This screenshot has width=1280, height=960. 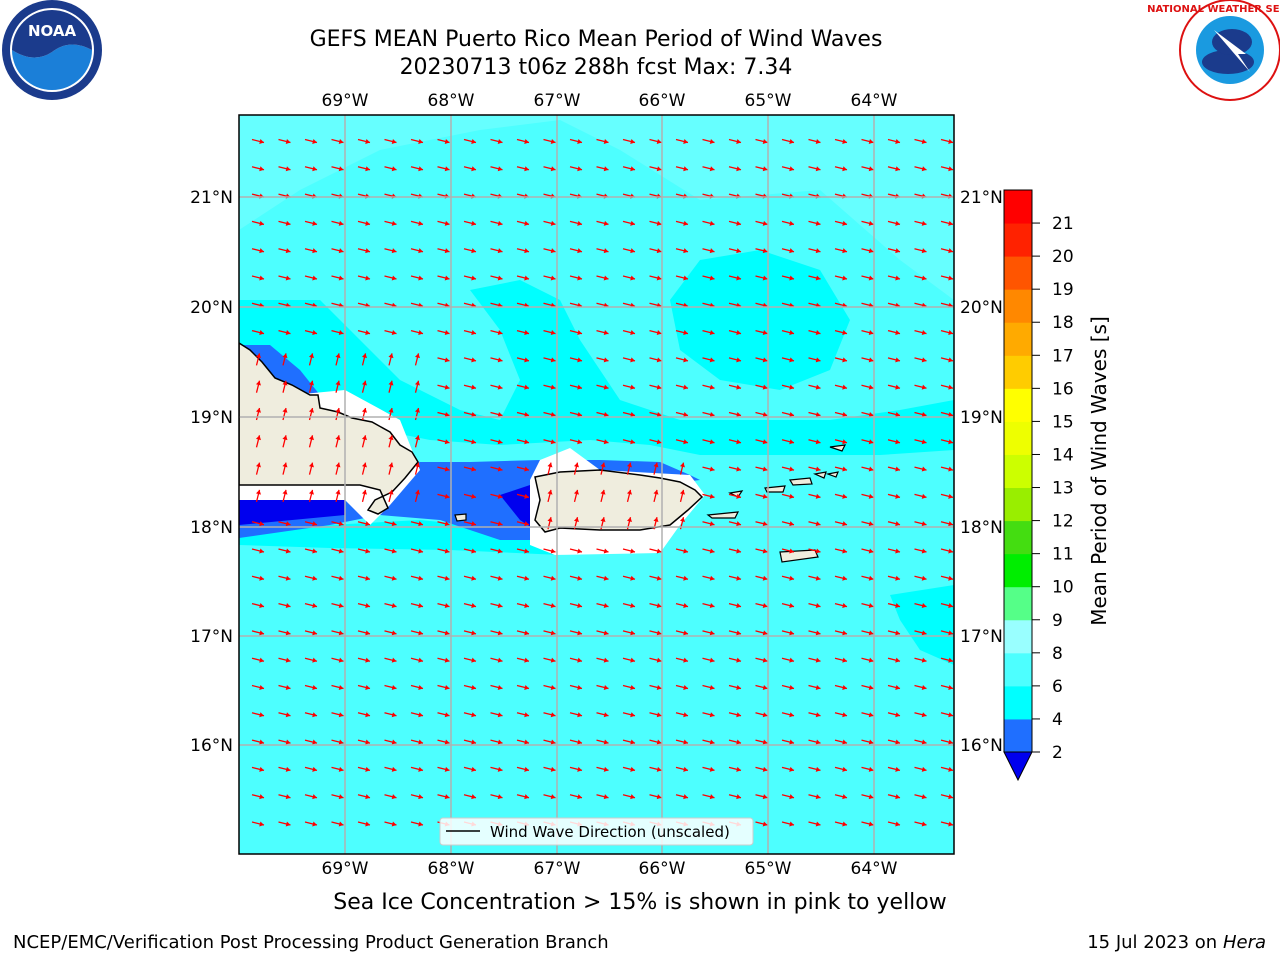 I want to click on lat-label: 19°N, so click(x=211, y=418).